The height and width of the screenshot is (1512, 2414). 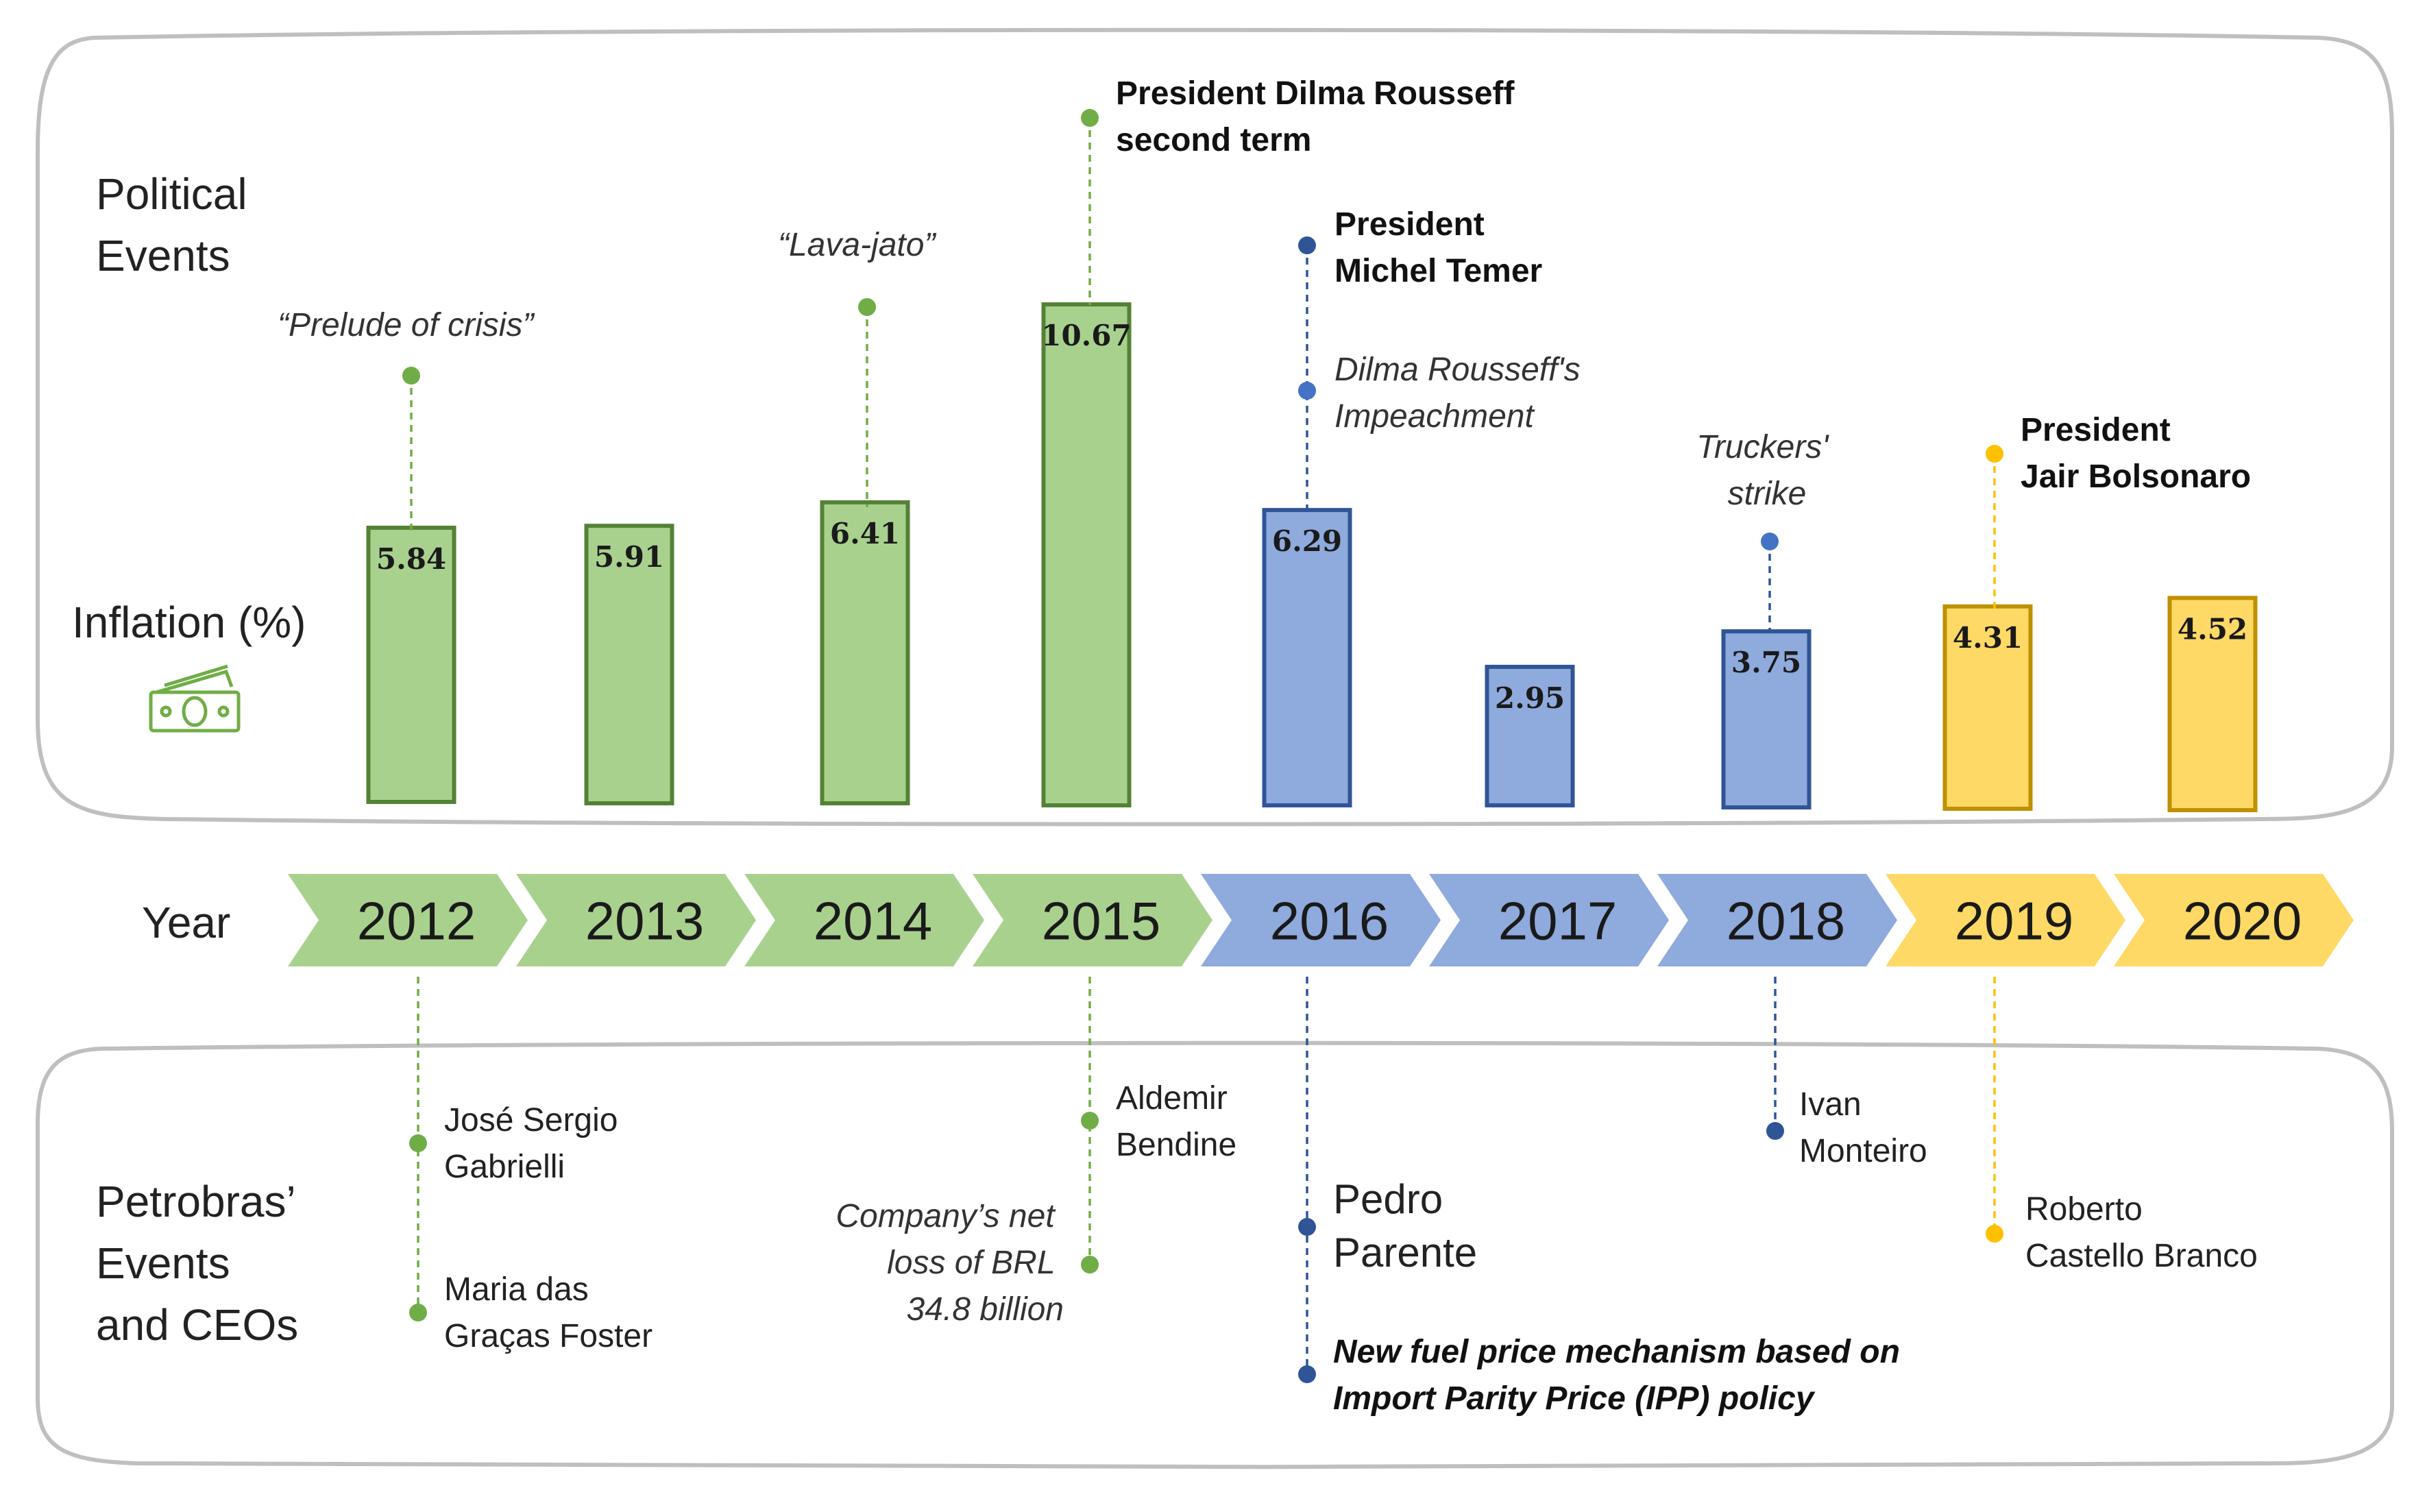 I want to click on bar-2012, so click(x=411, y=665).